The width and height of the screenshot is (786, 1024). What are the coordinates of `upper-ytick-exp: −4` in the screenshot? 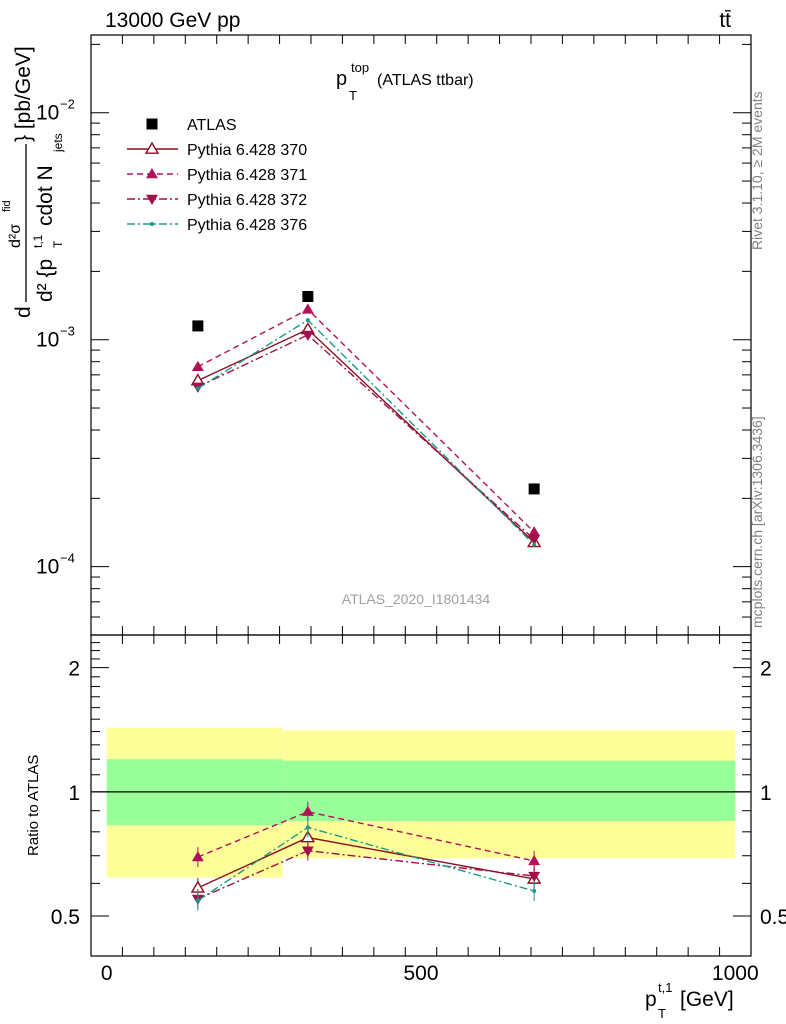 It's located at (67, 558).